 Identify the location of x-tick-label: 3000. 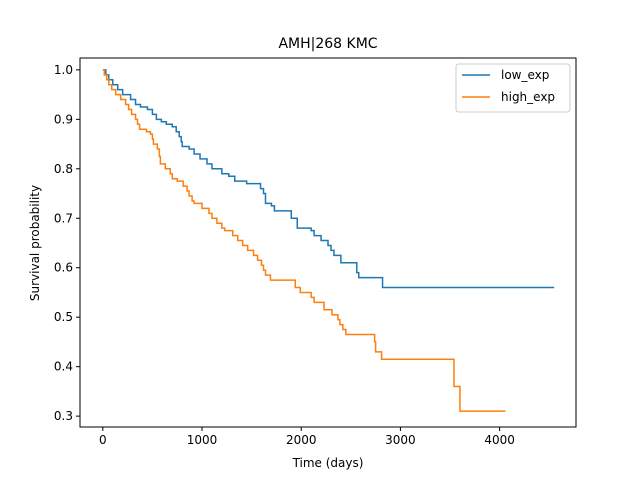
(400, 440).